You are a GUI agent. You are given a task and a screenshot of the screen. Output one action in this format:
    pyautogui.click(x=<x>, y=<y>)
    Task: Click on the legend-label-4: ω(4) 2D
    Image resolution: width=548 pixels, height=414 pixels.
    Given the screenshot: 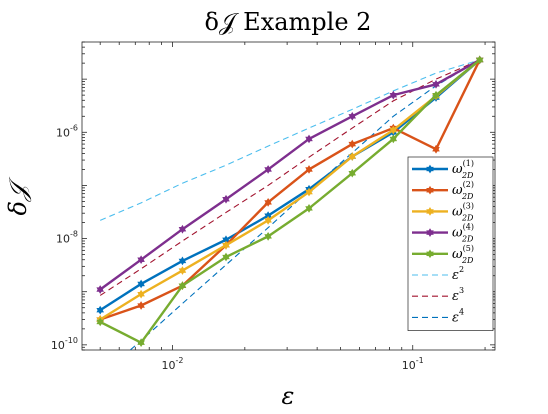 What is the action you would take?
    pyautogui.click(x=463, y=233)
    